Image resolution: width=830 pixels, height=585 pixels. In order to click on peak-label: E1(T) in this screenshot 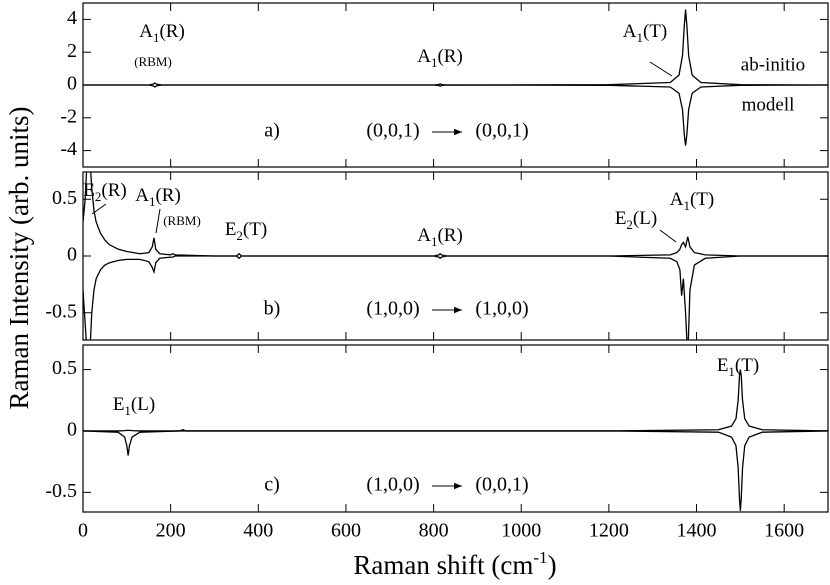, I will do `click(738, 367)`.